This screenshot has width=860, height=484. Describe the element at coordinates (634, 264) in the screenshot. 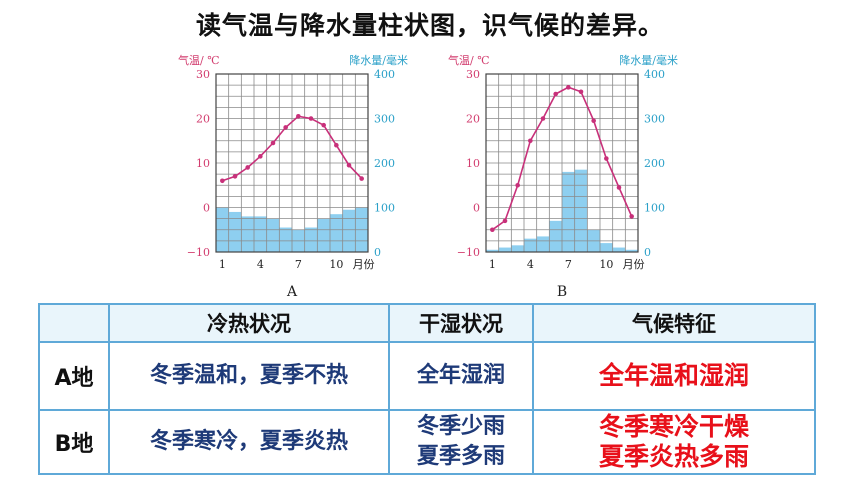

I see `month-axis-suffix: 月份` at that location.